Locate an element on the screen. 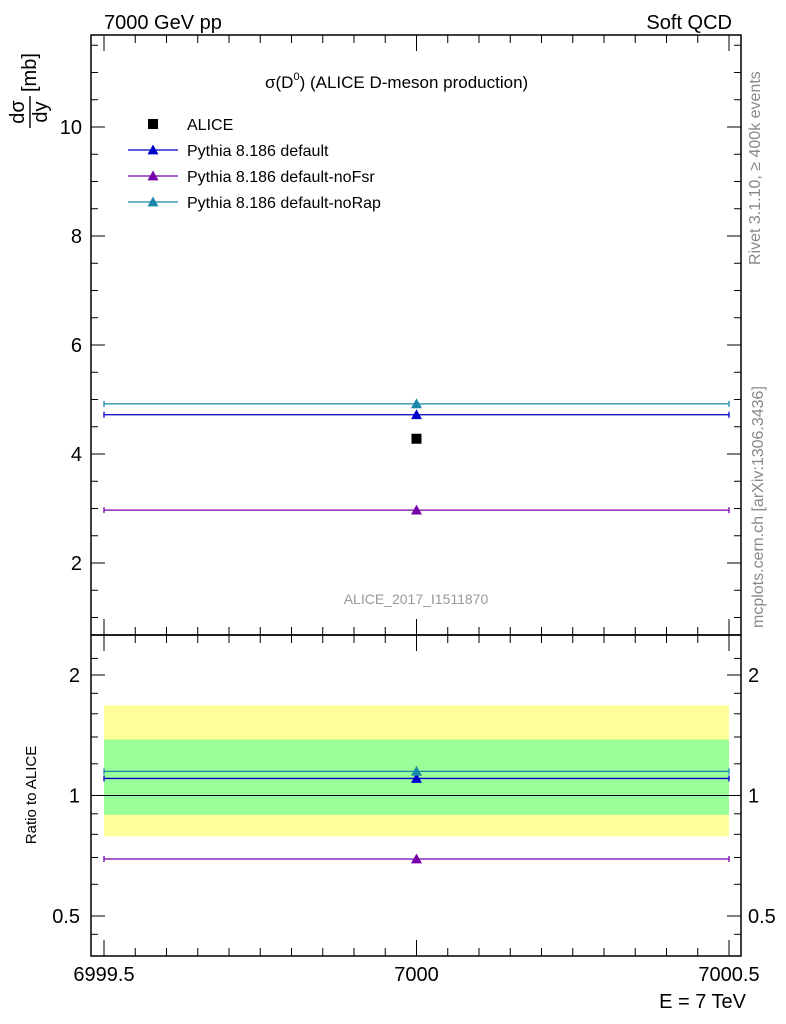 This screenshot has height=1024, width=786. xlabel: E = 7 TeV is located at coordinates (703, 1002).